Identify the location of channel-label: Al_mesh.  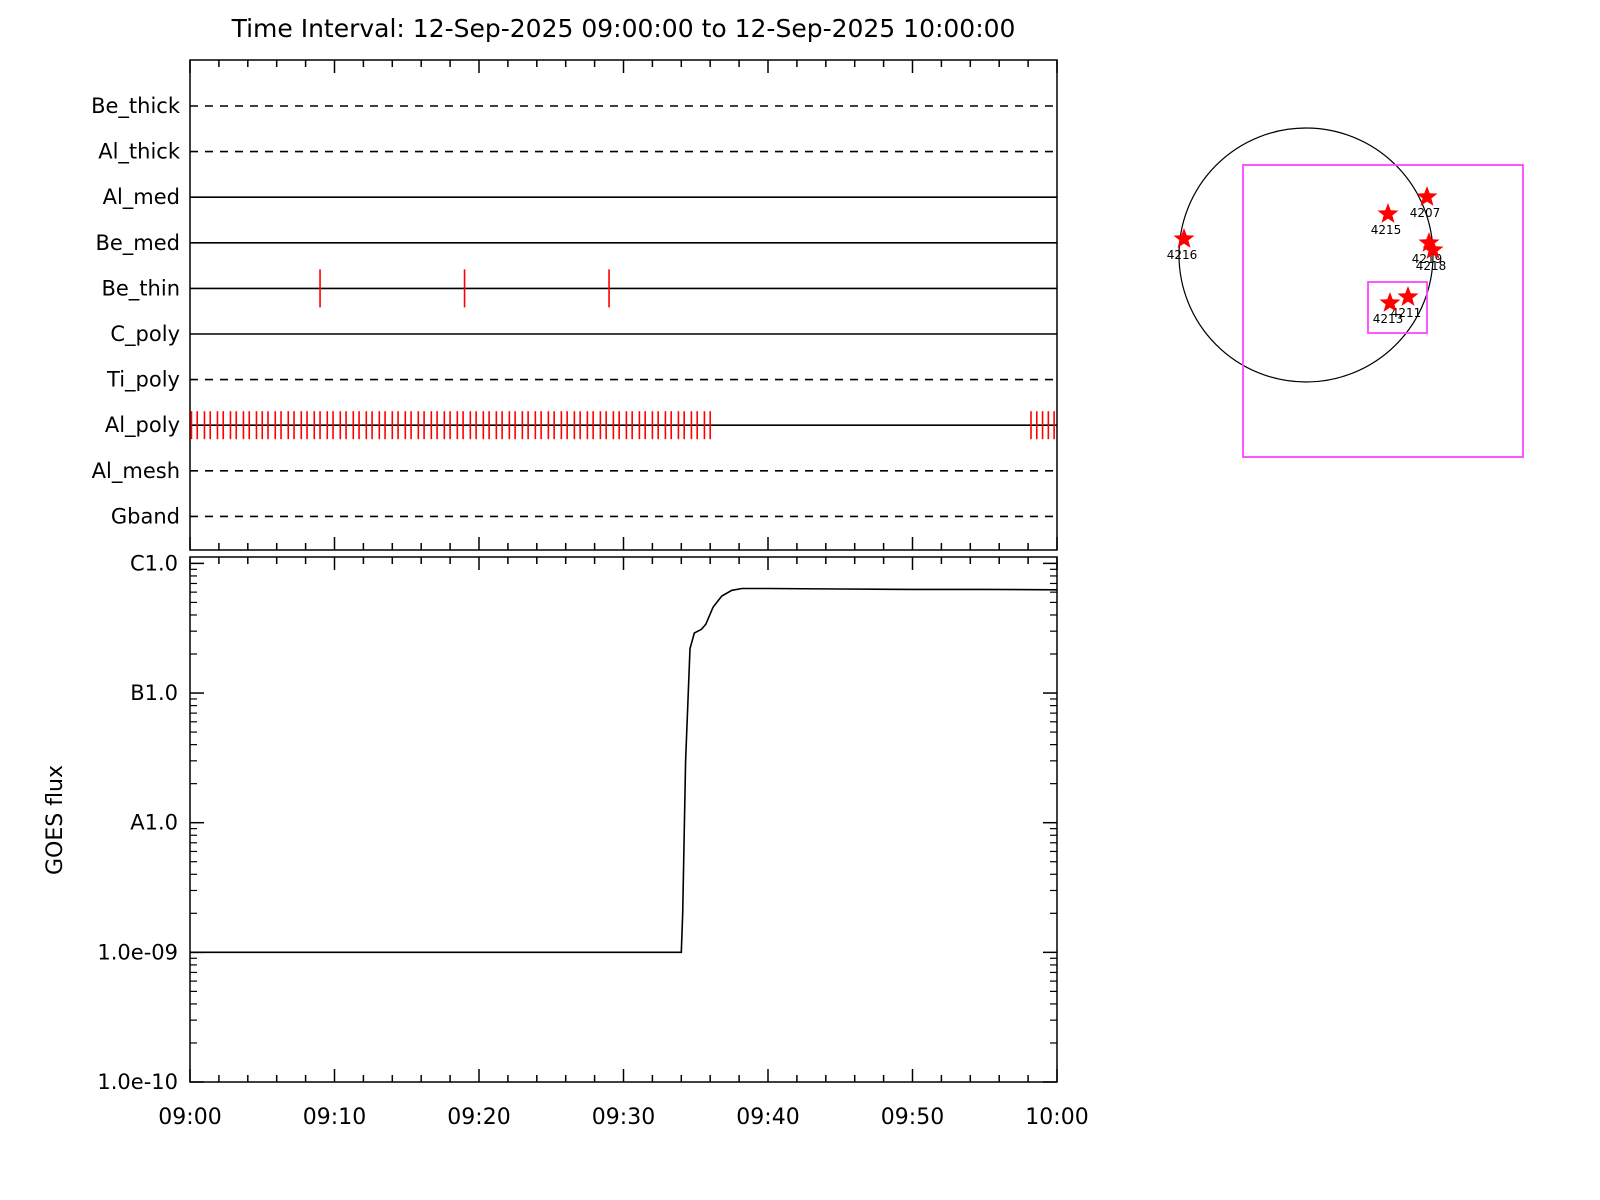
(136, 471).